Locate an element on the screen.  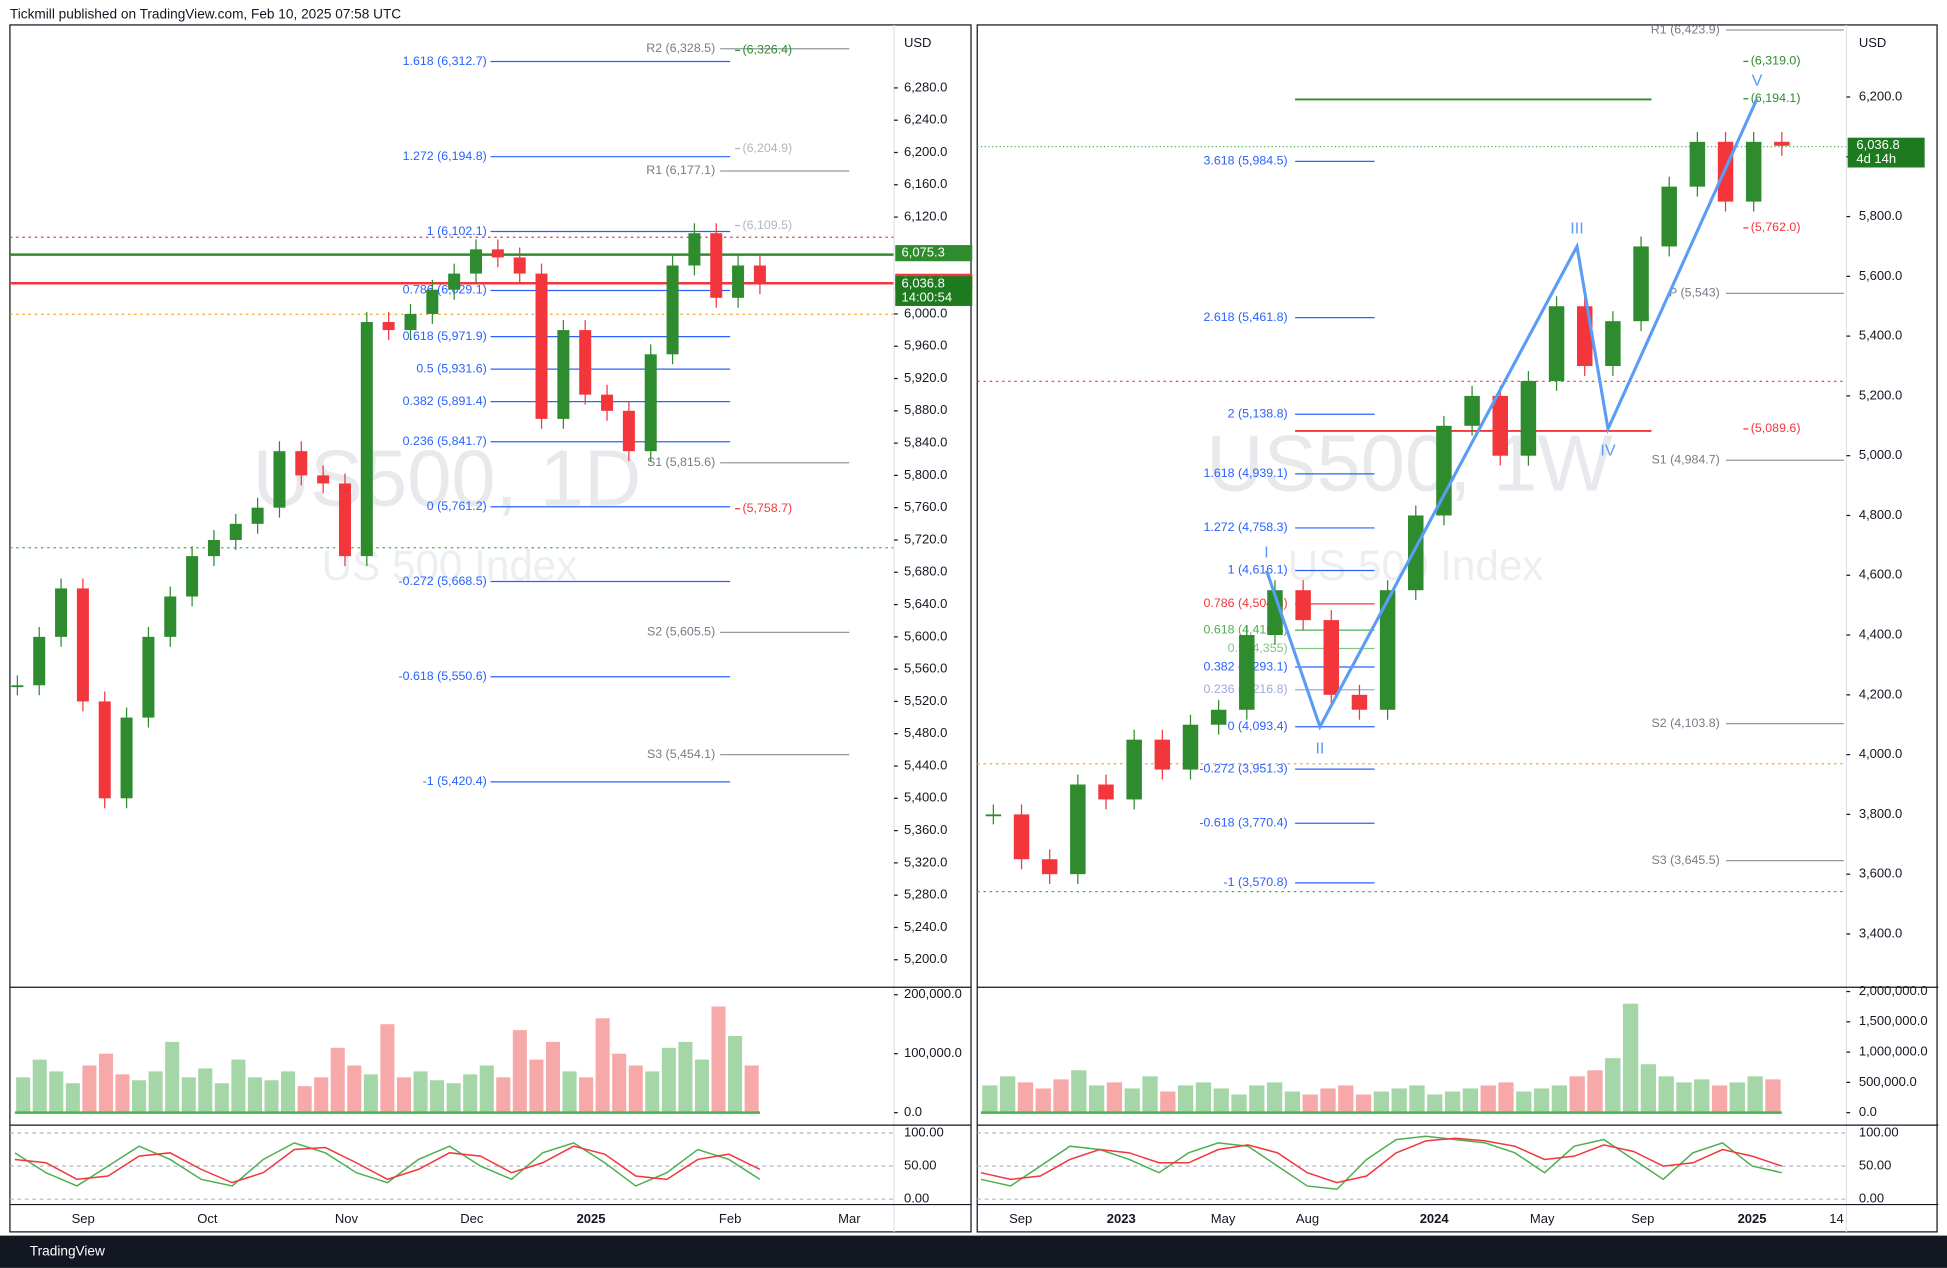
y-tick-label: 5,400.0 is located at coordinates (925, 797).